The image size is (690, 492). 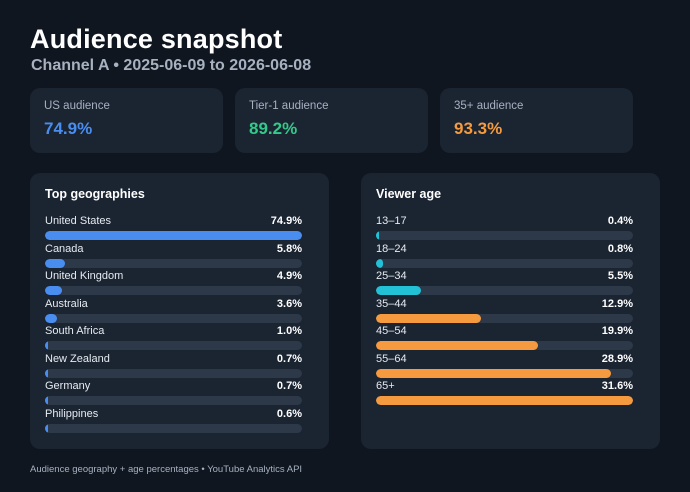 I want to click on kpi-label: US audience, so click(x=77, y=106).